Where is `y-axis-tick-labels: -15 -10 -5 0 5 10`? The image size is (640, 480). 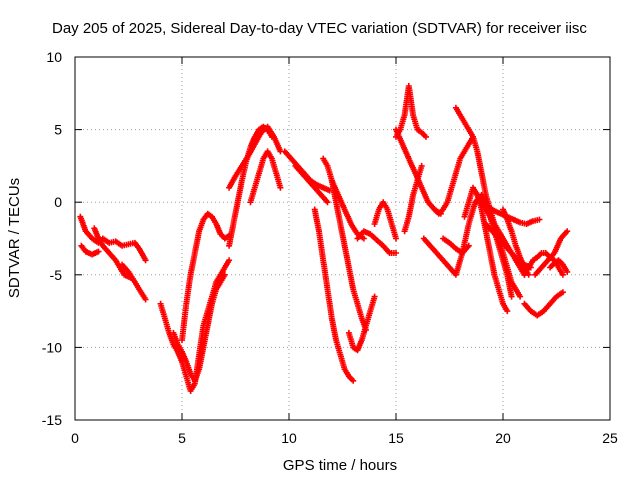 y-axis-tick-labels: -15 -10 -5 0 5 10 is located at coordinates (52, 238).